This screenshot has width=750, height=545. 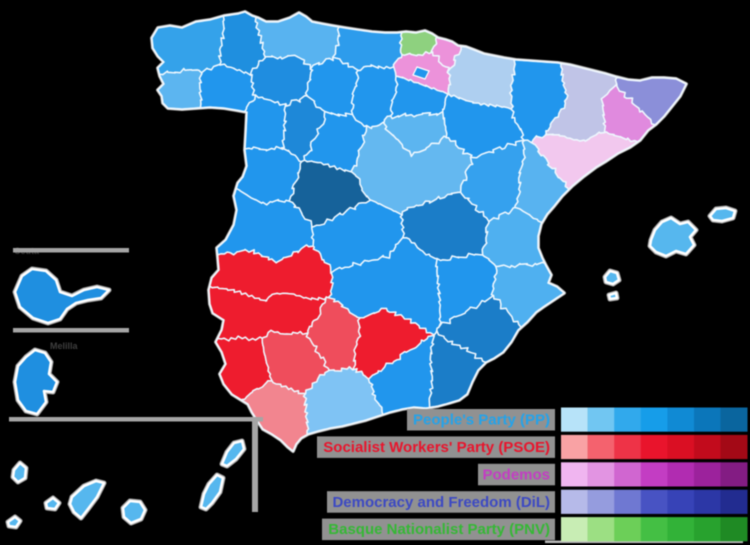 I want to click on svg-text:Socialist Workers' Party (PSOE: Socialist Workers' Party (PSOE), so click(x=436, y=447).